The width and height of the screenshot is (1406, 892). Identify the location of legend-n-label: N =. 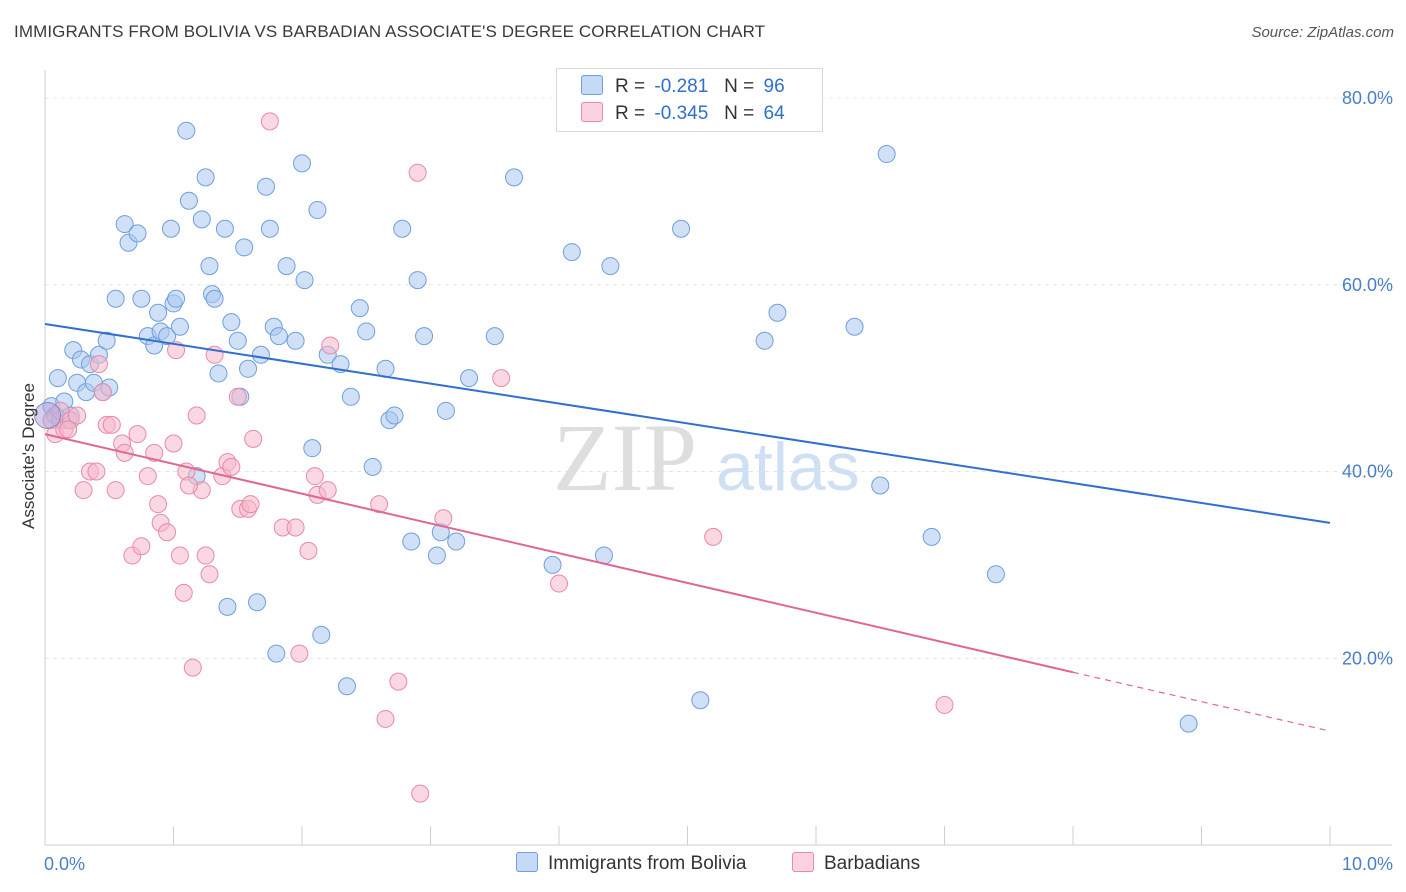
(739, 86).